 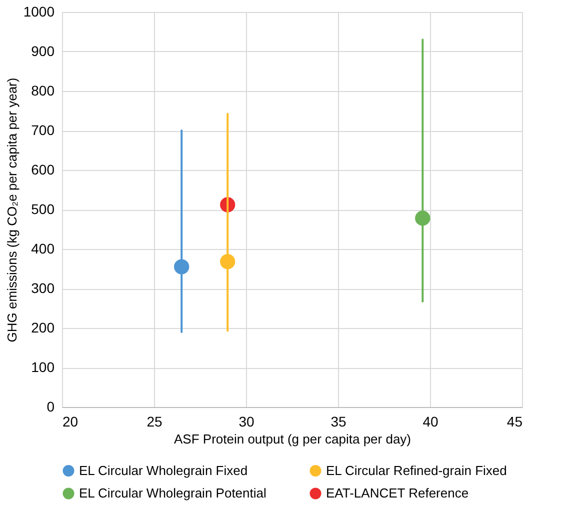 I want to click on y-tick-label: 1000, so click(x=39, y=12).